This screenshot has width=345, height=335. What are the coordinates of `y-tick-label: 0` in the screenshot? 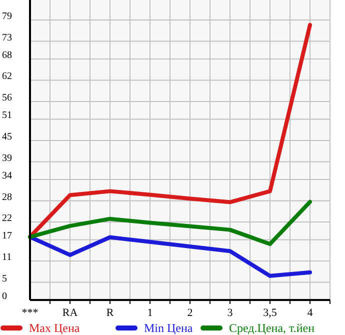 It's located at (4, 296).